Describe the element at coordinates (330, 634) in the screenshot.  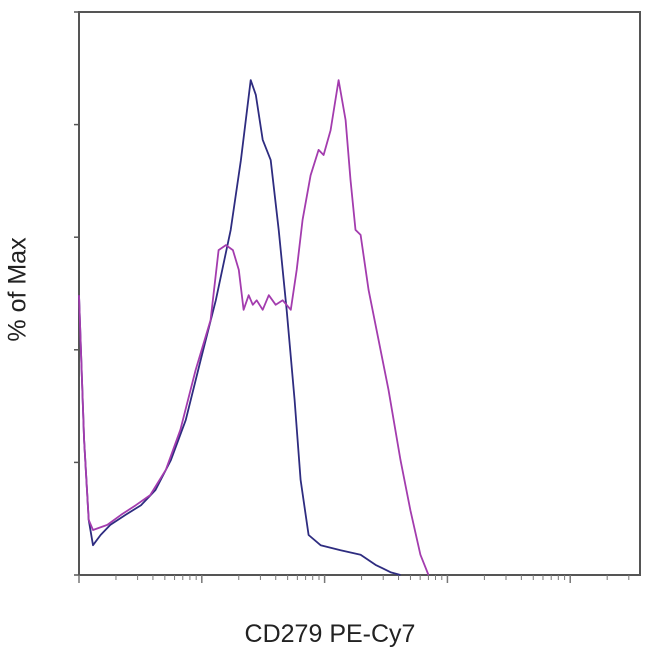
I see `x-axis-label: CD279 PE-Cy7` at that location.